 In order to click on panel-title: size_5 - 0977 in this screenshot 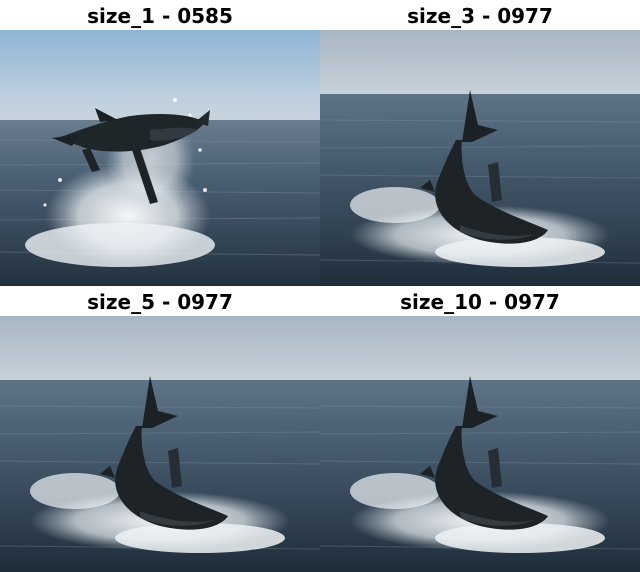, I will do `click(160, 302)`.